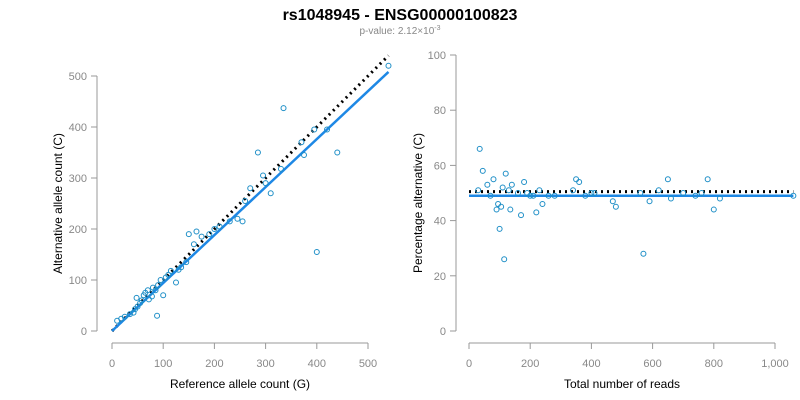  What do you see at coordinates (368, 364) in the screenshot?
I see `x-tick-label: 500` at bounding box center [368, 364].